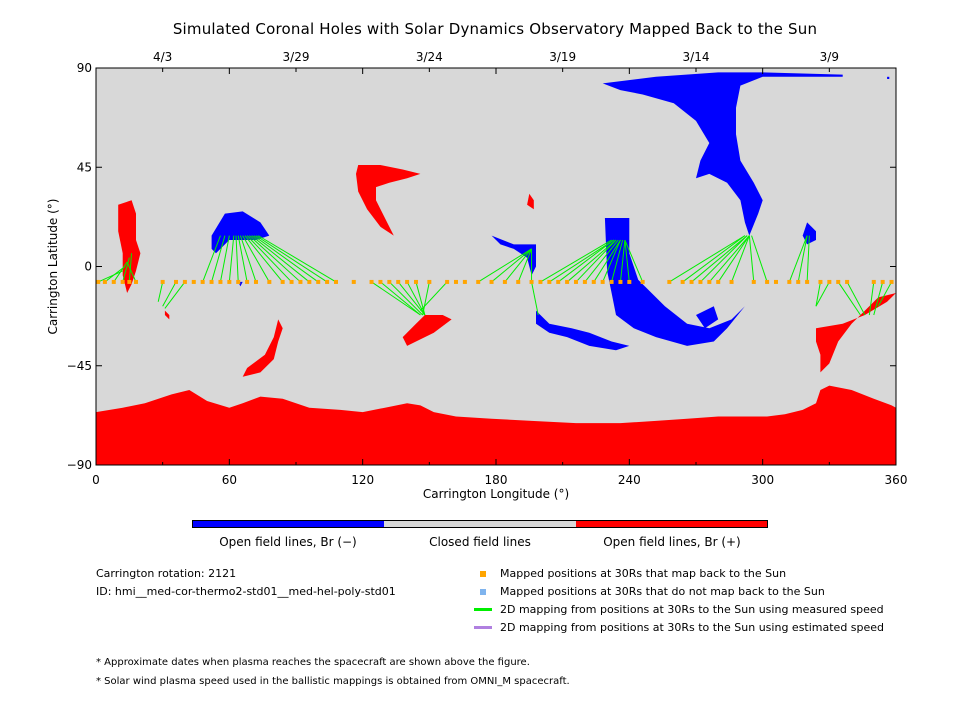 The width and height of the screenshot is (960, 720). I want to click on colorbar, so click(480, 524).